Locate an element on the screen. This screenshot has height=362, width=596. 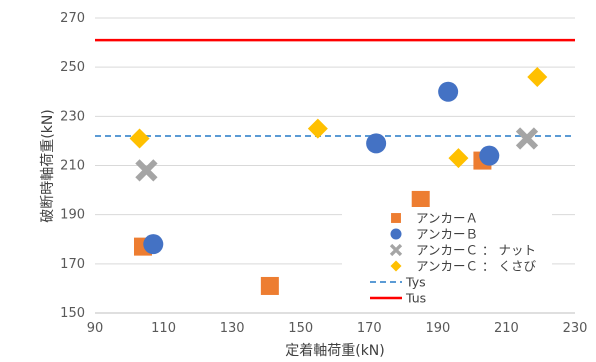
x-tick-label: 110 is located at coordinates (163, 328).